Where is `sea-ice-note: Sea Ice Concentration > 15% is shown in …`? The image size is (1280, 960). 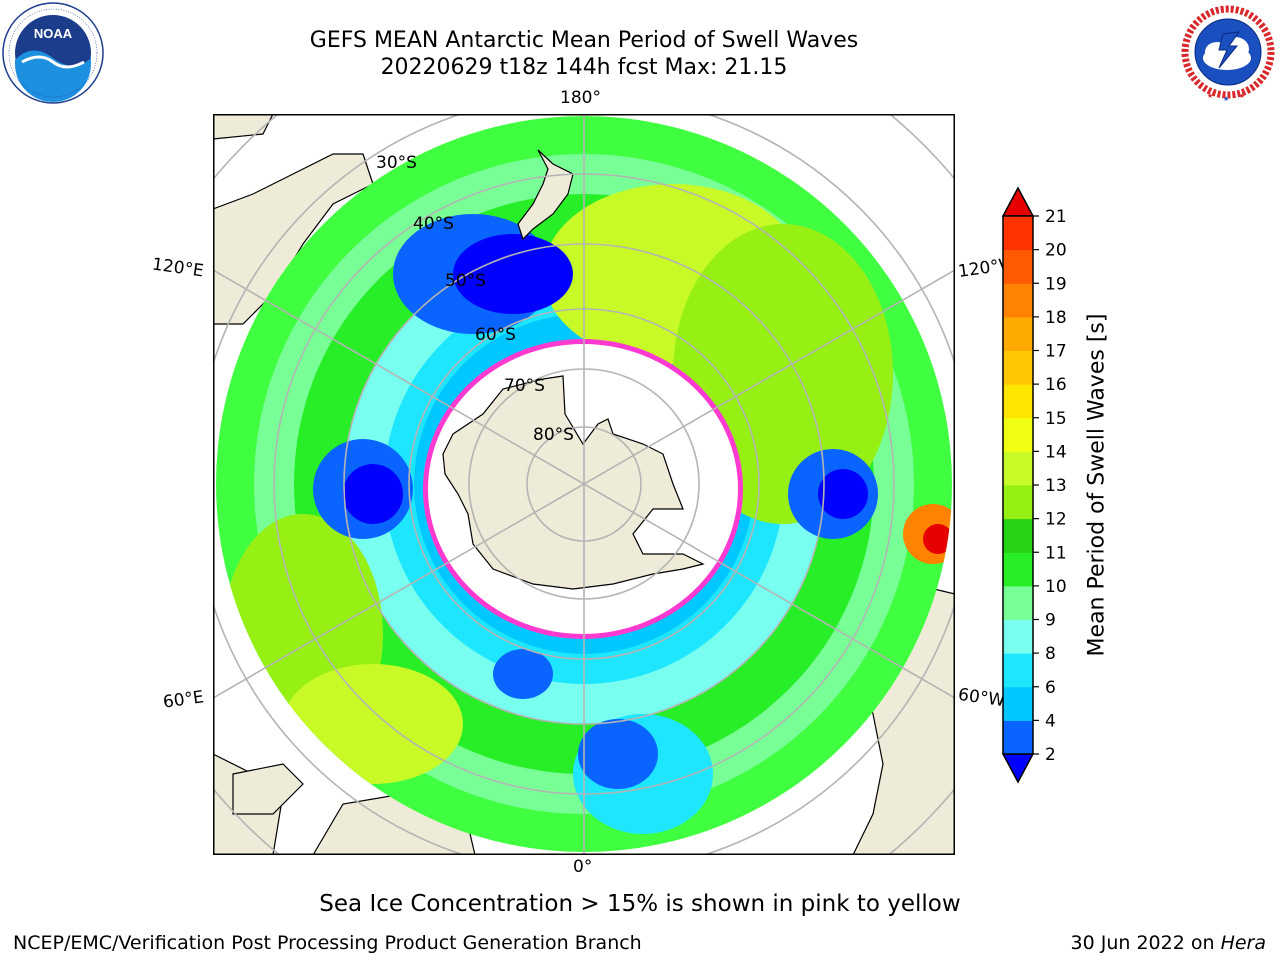
sea-ice-note: Sea Ice Concentration > 15% is shown in … is located at coordinates (640, 904).